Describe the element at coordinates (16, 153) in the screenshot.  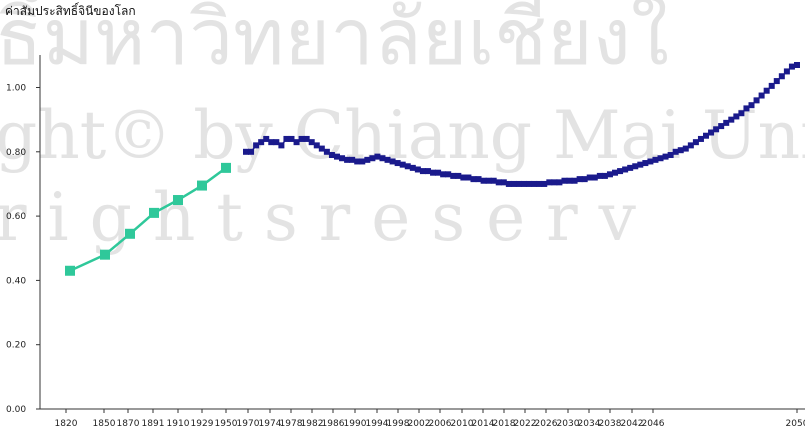
I see `y-tick-label: 0.80` at that location.